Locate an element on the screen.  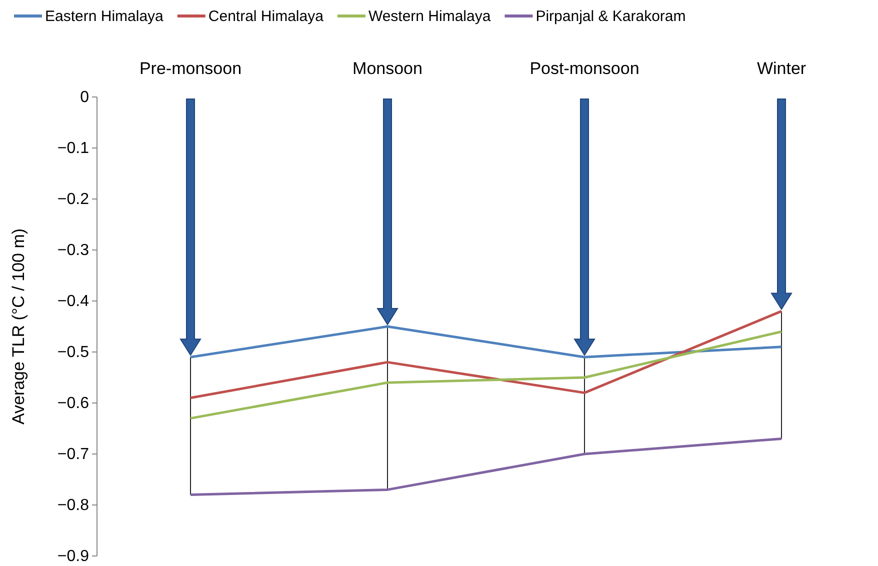
y-tick-label: −0.1 is located at coordinates (73, 149).